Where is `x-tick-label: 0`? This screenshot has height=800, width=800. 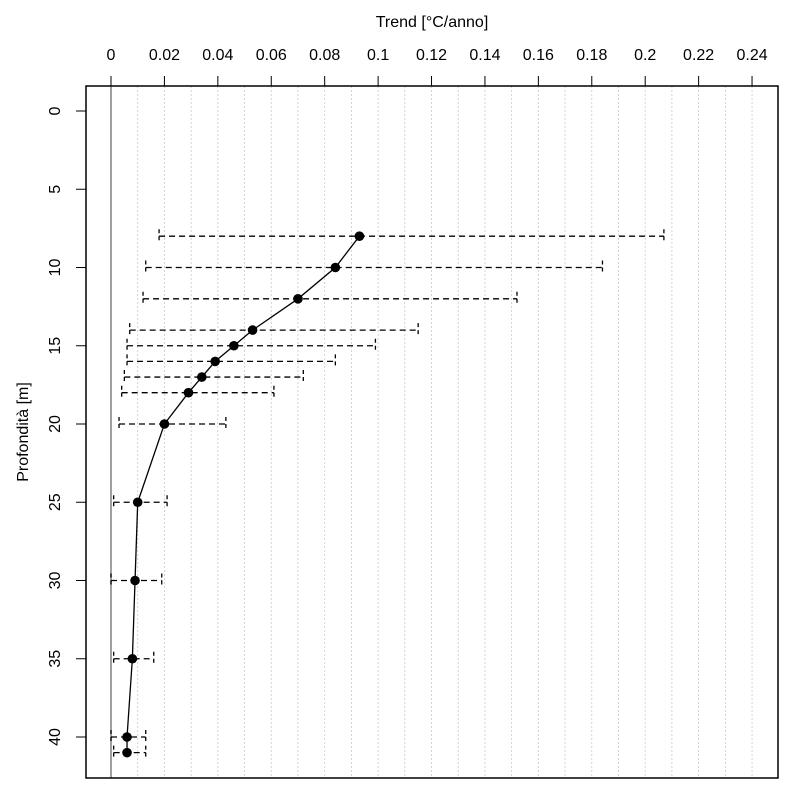 x-tick-label: 0 is located at coordinates (111, 55).